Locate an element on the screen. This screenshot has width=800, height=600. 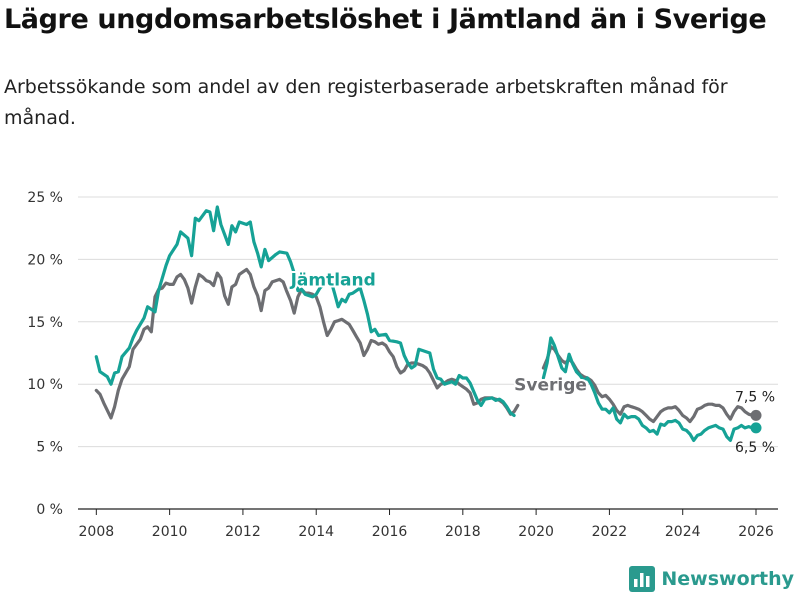
x-tick-label: 2024 is located at coordinates (683, 532).